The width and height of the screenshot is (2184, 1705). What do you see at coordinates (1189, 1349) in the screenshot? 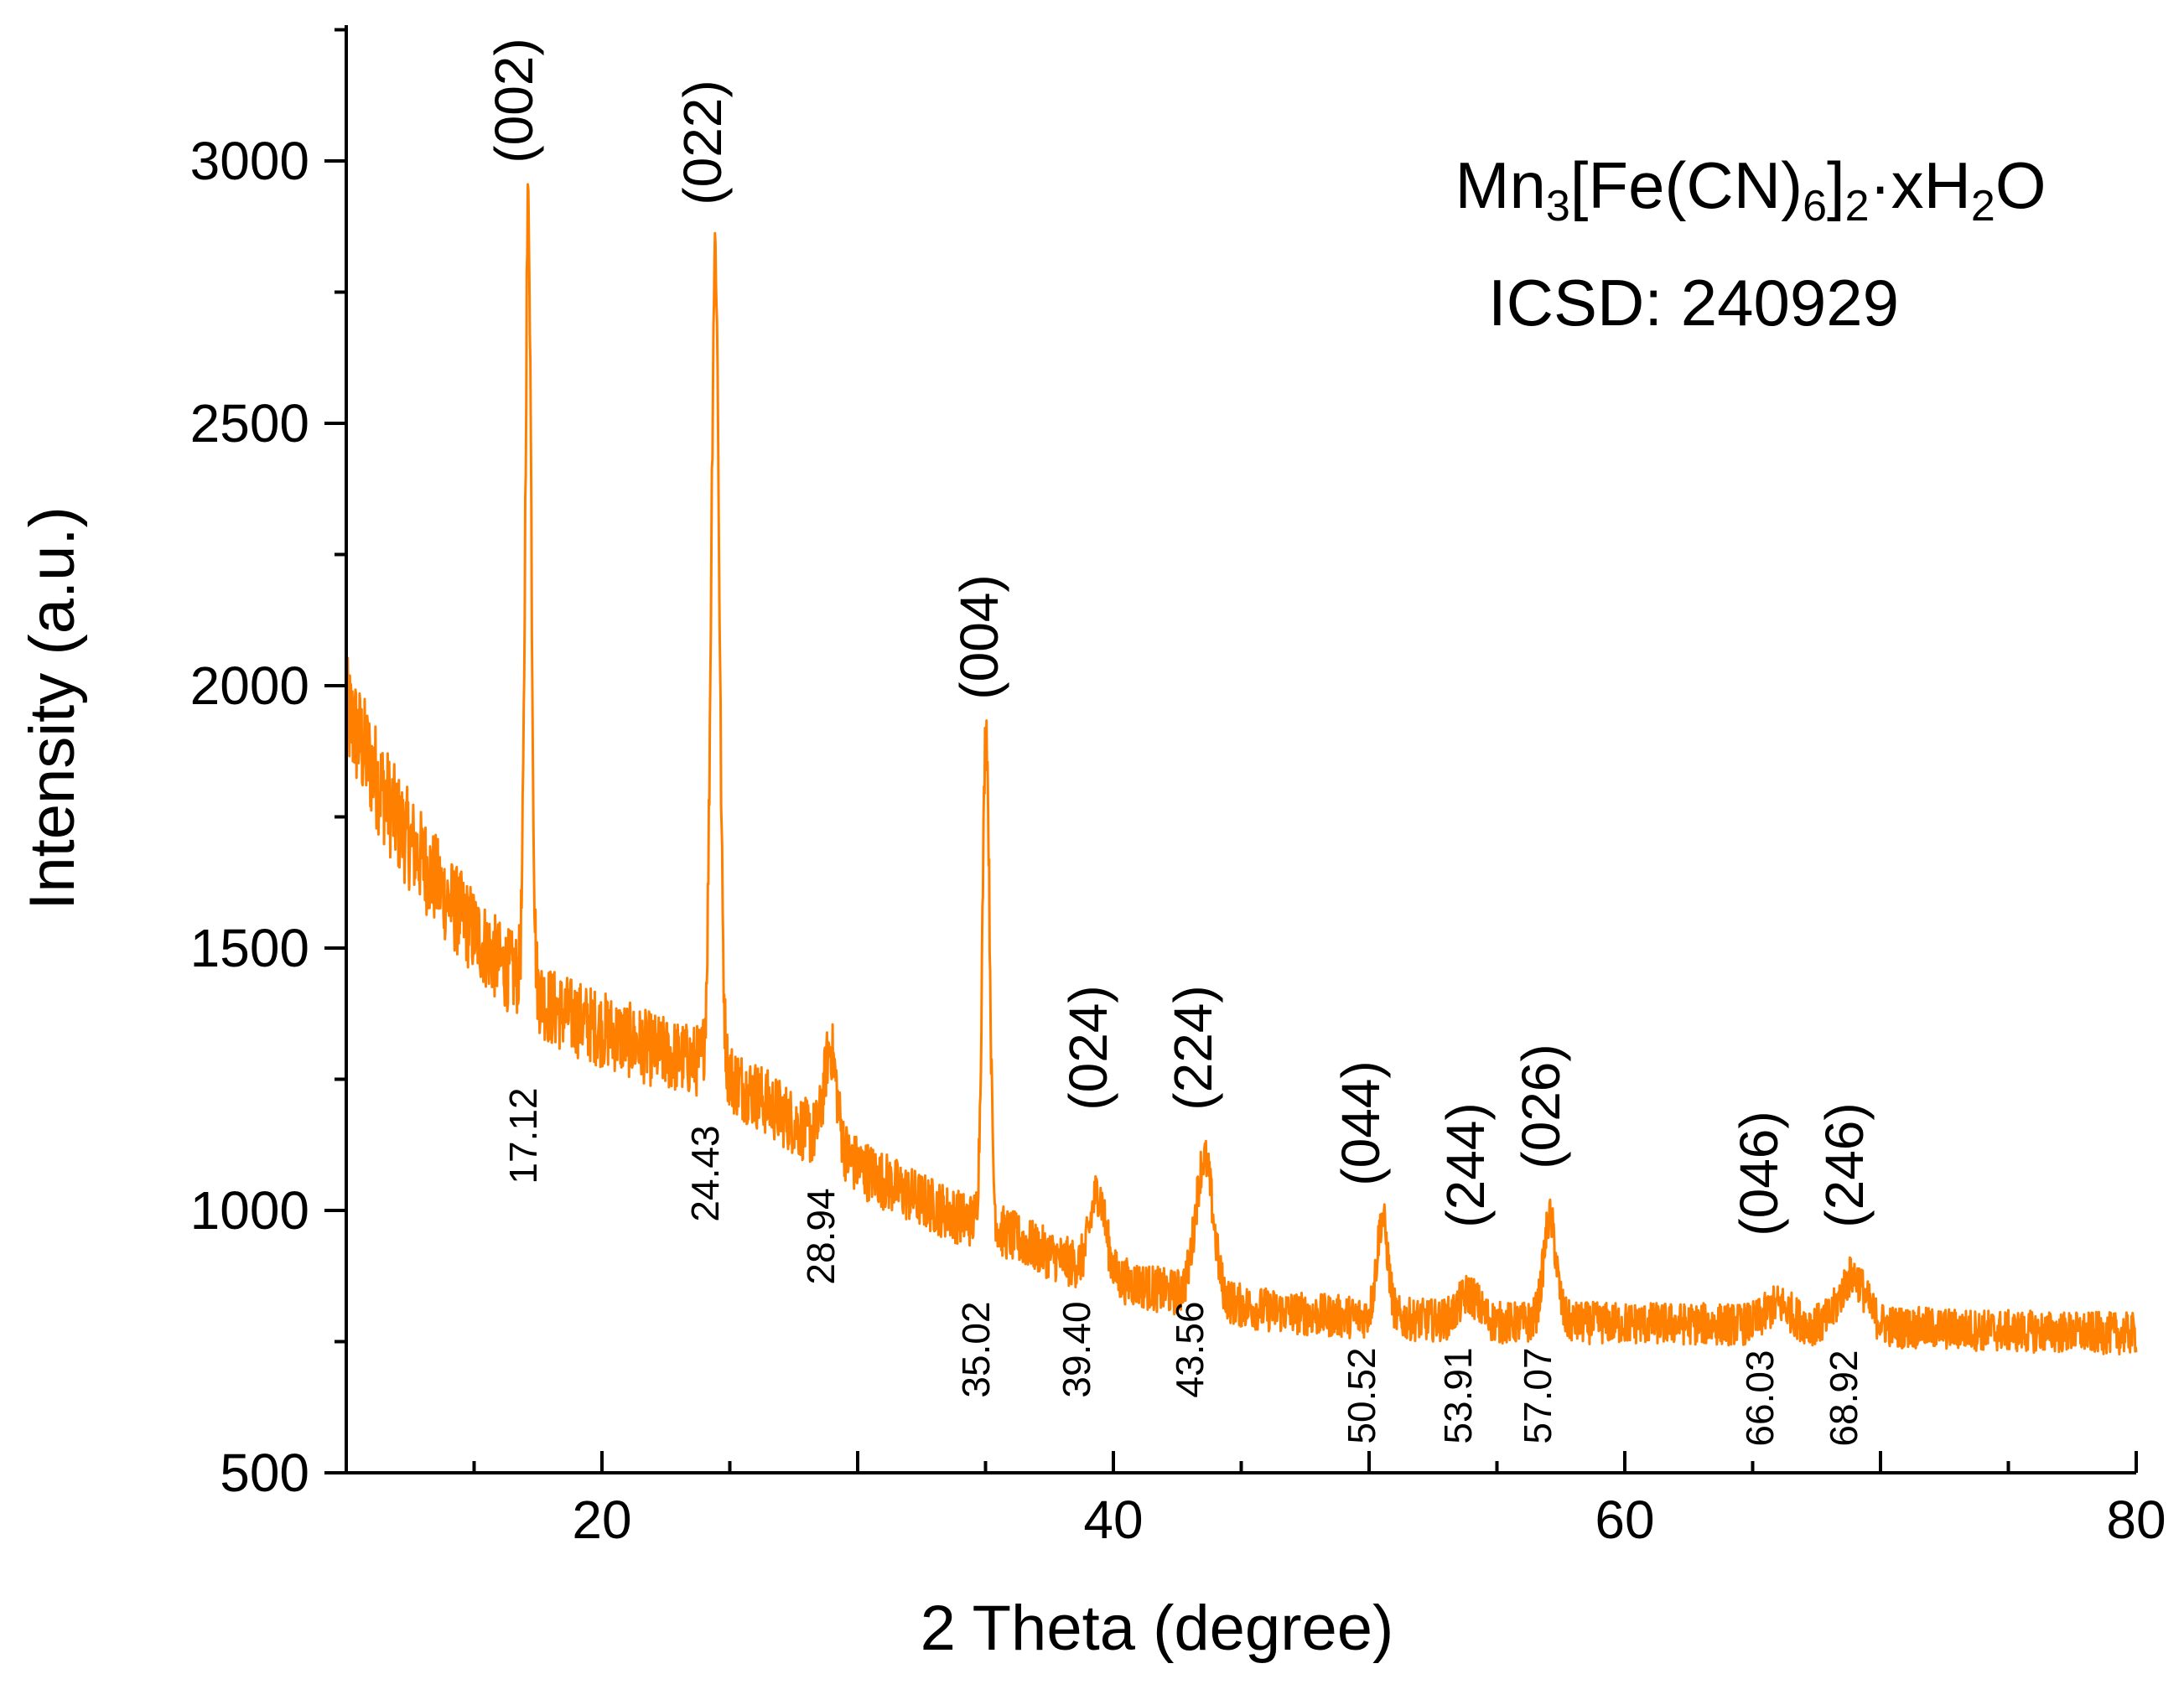
I see `peak-position-label: 43.56` at bounding box center [1189, 1349].